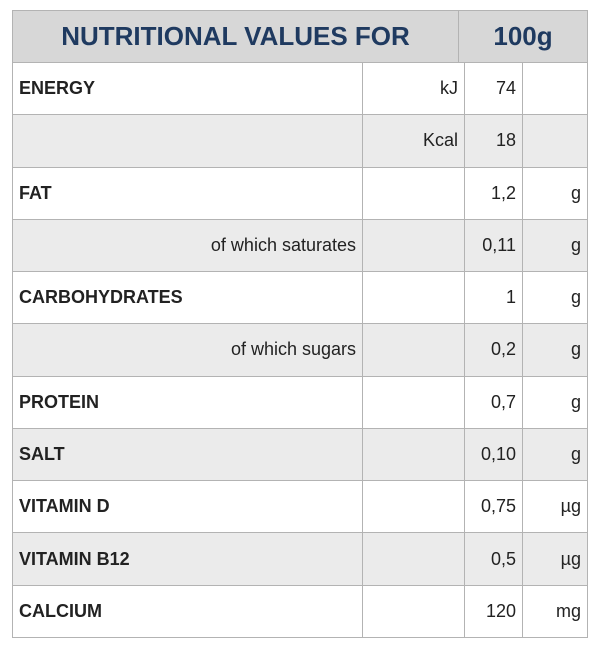  Describe the element at coordinates (42, 454) in the screenshot. I see `row-label-text: SALT` at that location.